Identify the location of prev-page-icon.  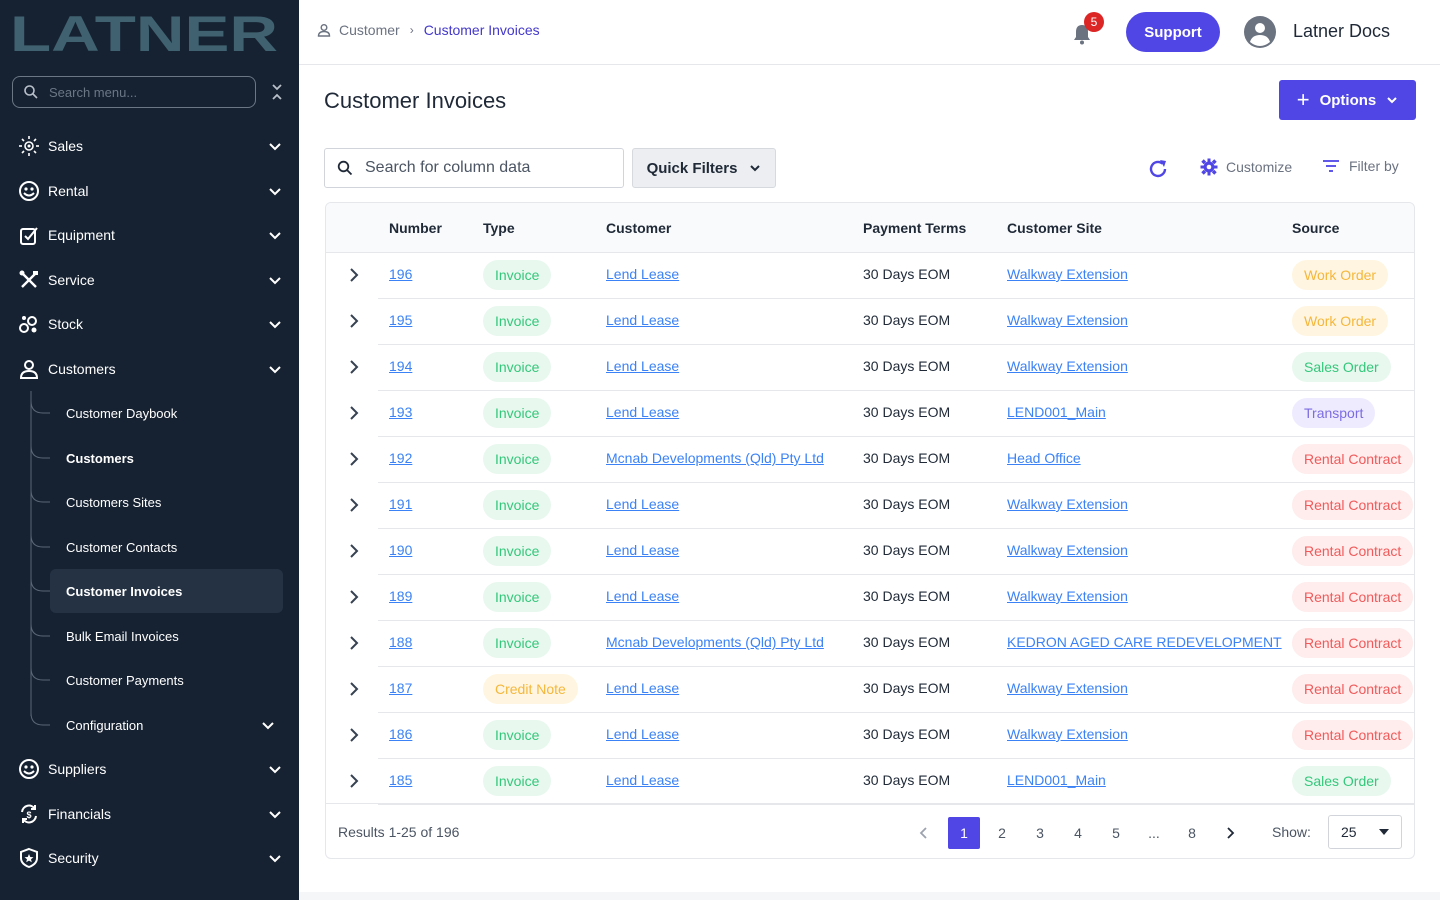
(924, 833).